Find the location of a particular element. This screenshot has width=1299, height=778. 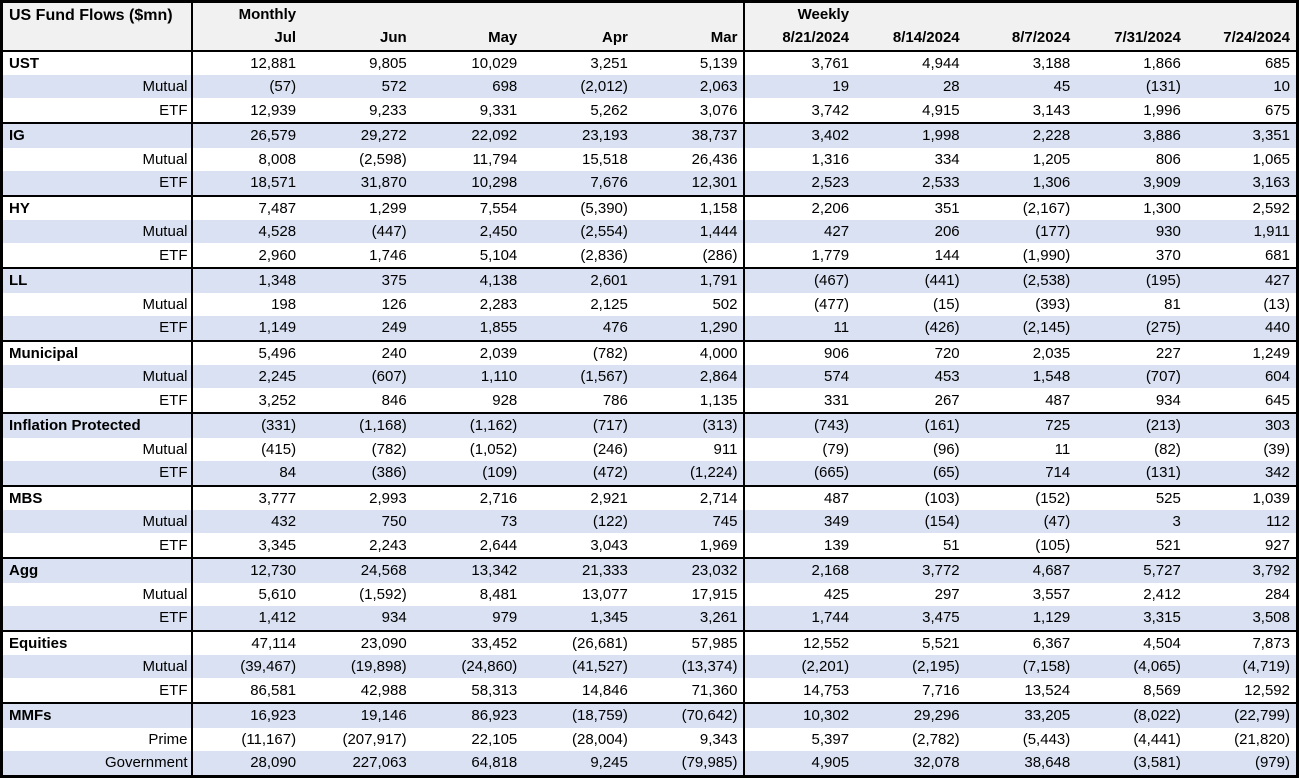

cell-value: 23,032 is located at coordinates (689, 570).